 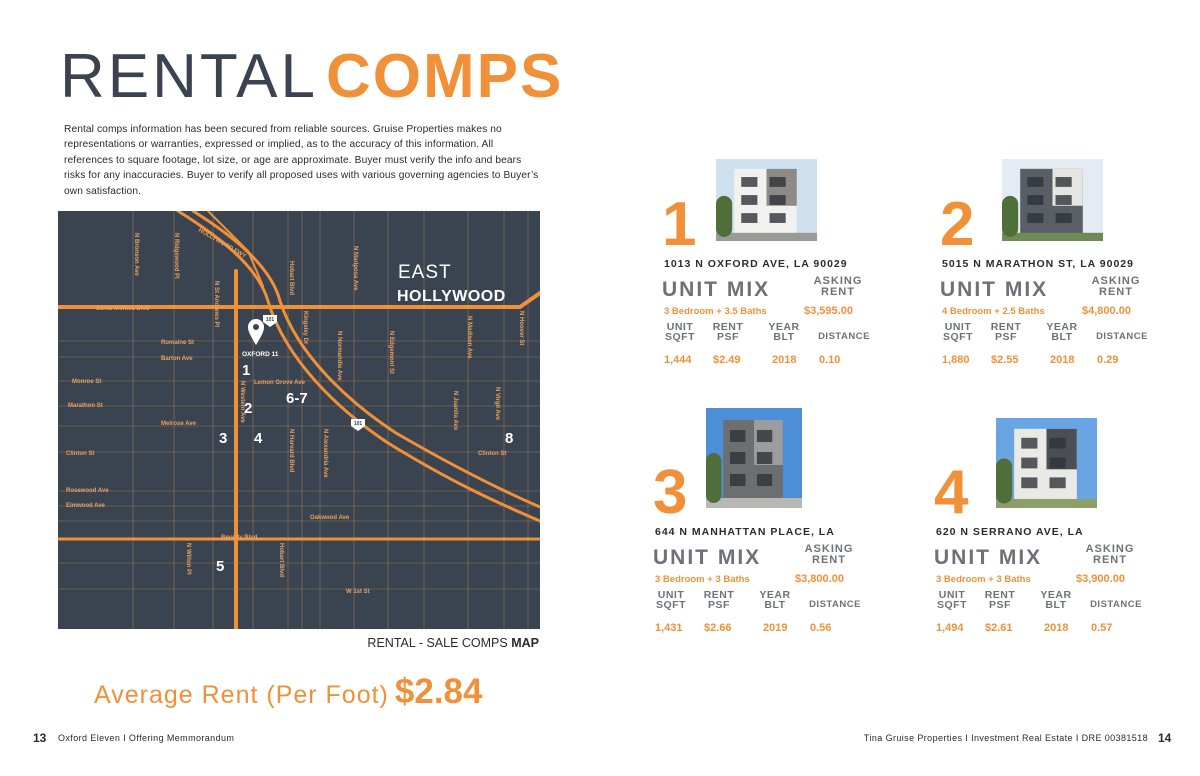 What do you see at coordinates (339, 356) in the screenshot?
I see `street-label: N Normandie Ave` at bounding box center [339, 356].